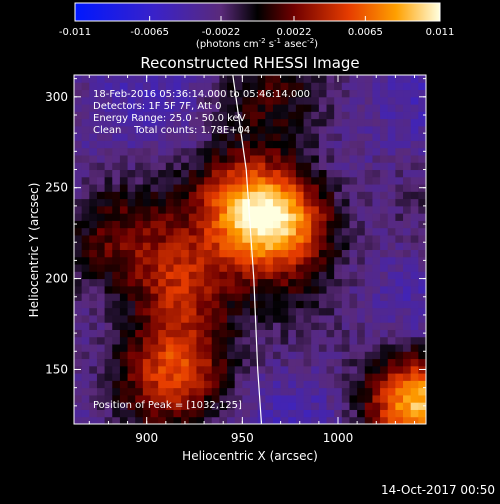 The width and height of the screenshot is (500, 504). Describe the element at coordinates (56, 279) in the screenshot. I see `y-tick-label: 200` at that location.